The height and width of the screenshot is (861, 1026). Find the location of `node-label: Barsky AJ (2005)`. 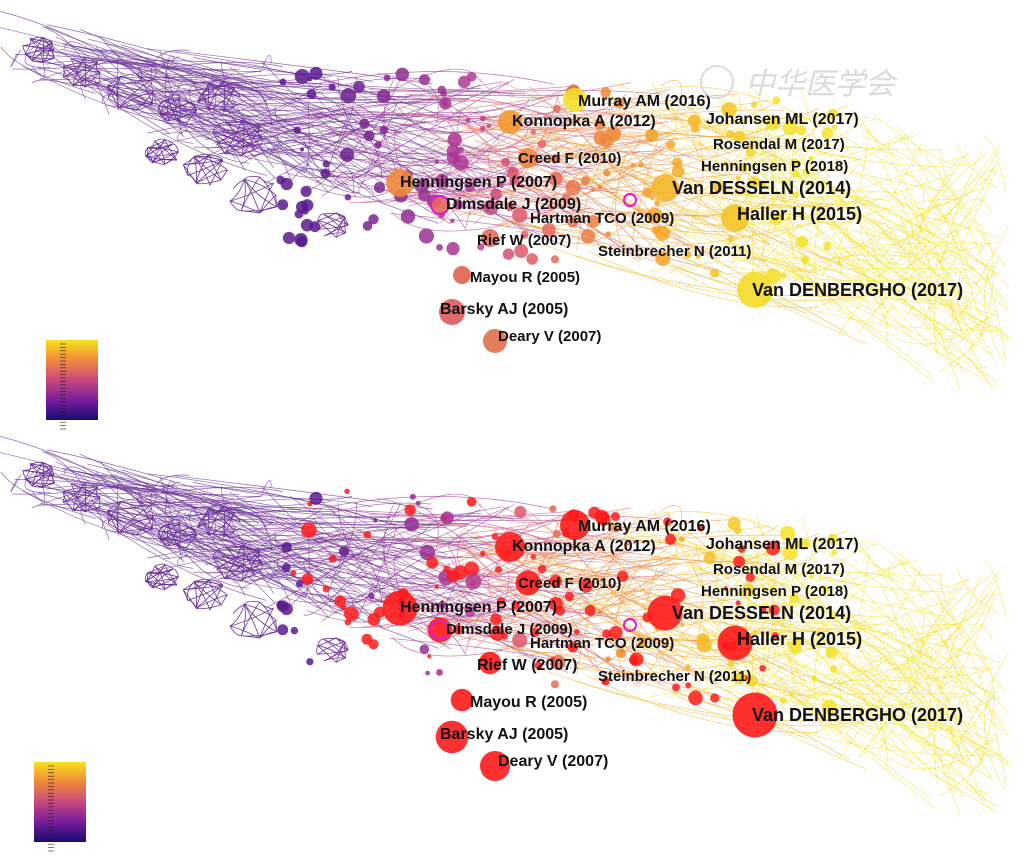

node-label: Barsky AJ (2005) is located at coordinates (504, 309).